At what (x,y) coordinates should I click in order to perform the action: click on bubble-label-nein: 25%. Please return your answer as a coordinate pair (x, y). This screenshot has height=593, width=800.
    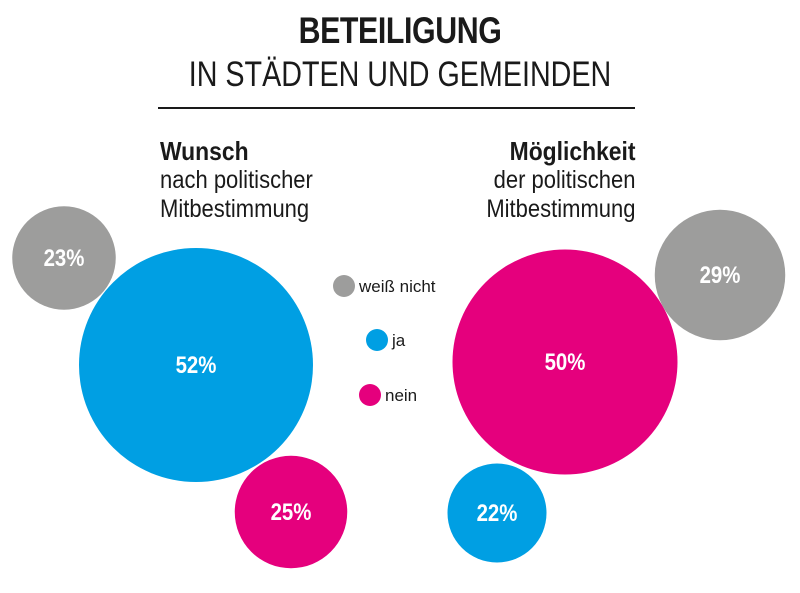
    Looking at the image, I should click on (291, 511).